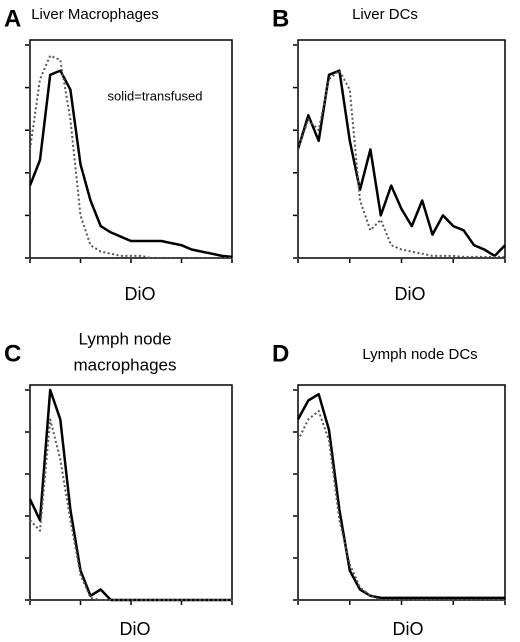 Image resolution: width=520 pixels, height=642 pixels. What do you see at coordinates (12, 353) in the screenshot?
I see `panel-letter: C` at bounding box center [12, 353].